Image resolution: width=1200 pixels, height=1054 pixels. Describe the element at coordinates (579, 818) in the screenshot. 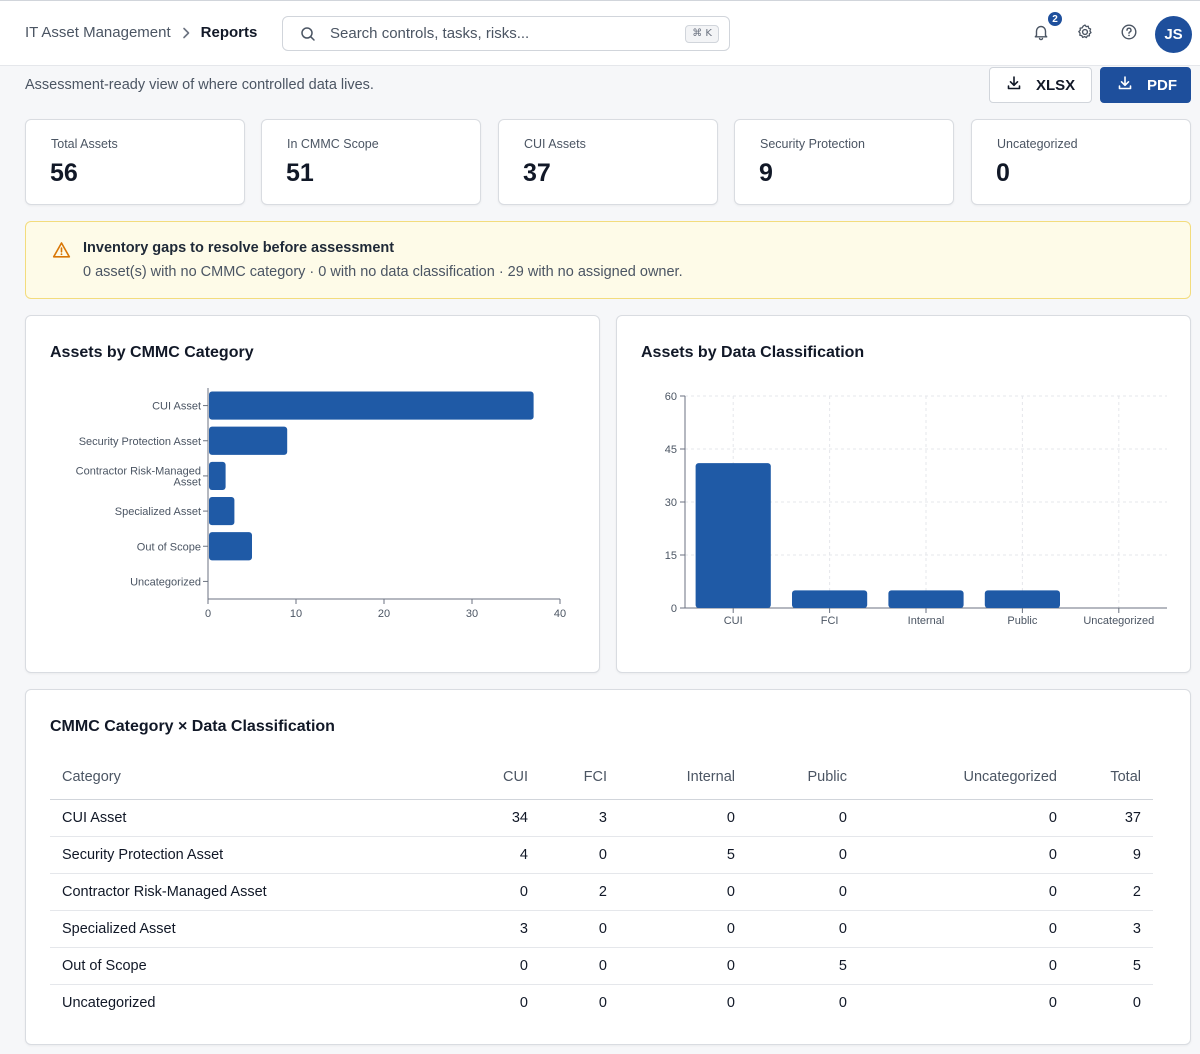

I see `cell-fci: 3` at that location.